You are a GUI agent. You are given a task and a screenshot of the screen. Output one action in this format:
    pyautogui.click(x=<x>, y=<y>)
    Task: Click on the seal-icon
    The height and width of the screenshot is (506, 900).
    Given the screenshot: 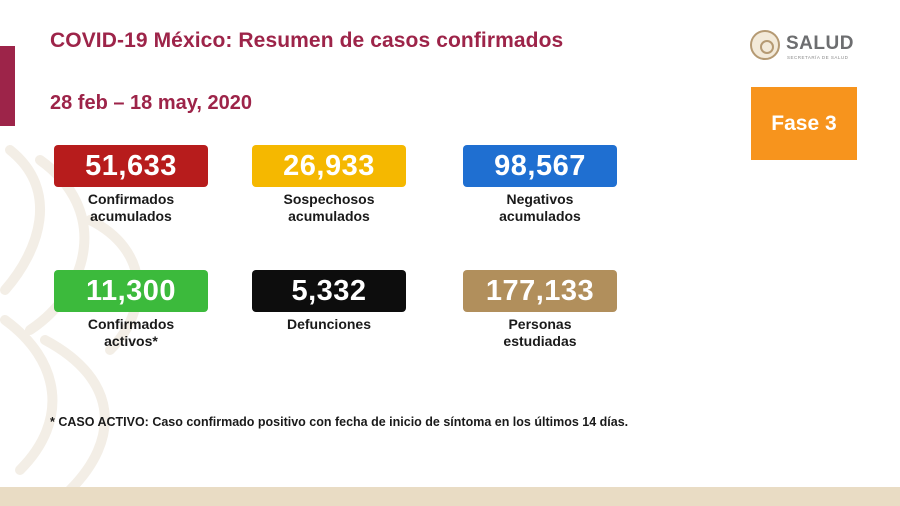 What is the action you would take?
    pyautogui.click(x=765, y=45)
    